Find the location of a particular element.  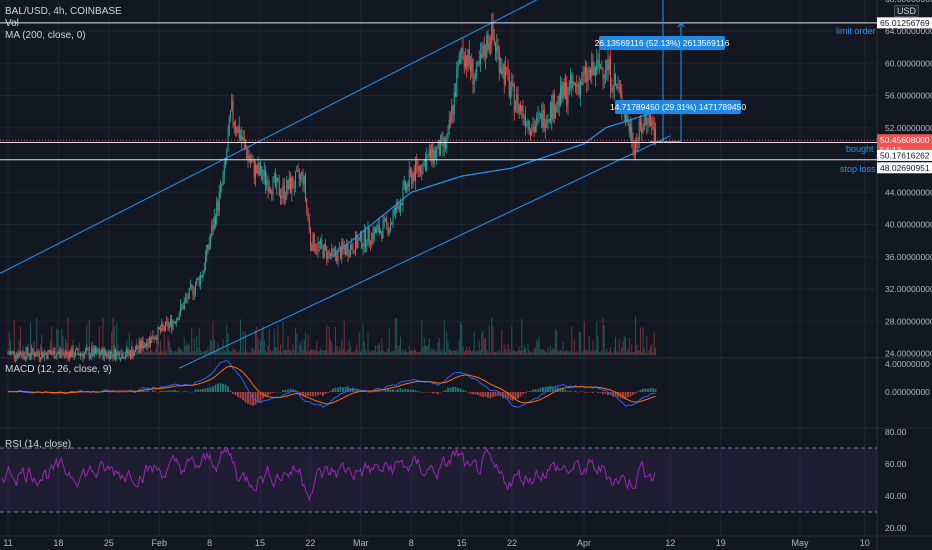

price-tick-12: 32.00000000 is located at coordinates (908, 289).